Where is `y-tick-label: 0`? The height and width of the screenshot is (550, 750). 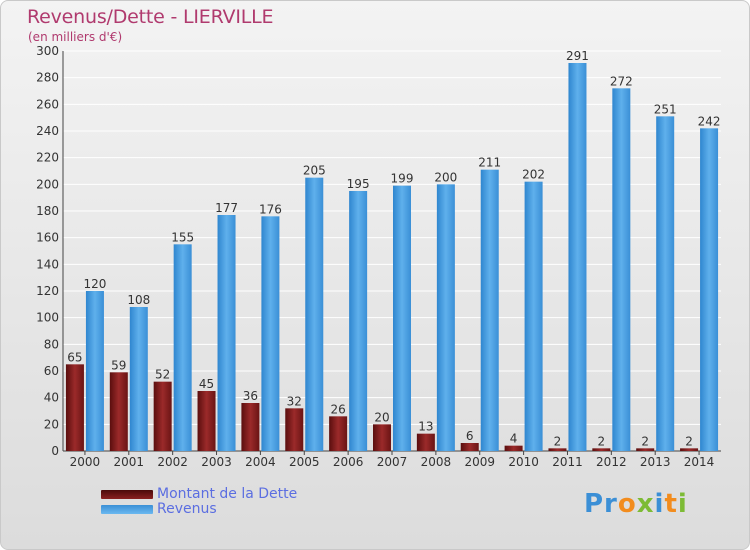 y-tick-label: 0 is located at coordinates (55, 451).